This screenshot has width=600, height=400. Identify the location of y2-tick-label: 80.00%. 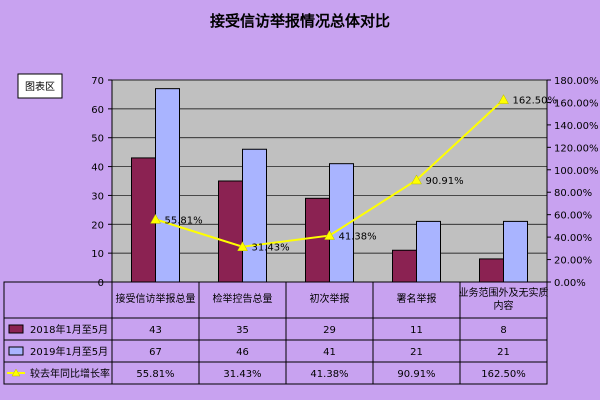
(573, 193).